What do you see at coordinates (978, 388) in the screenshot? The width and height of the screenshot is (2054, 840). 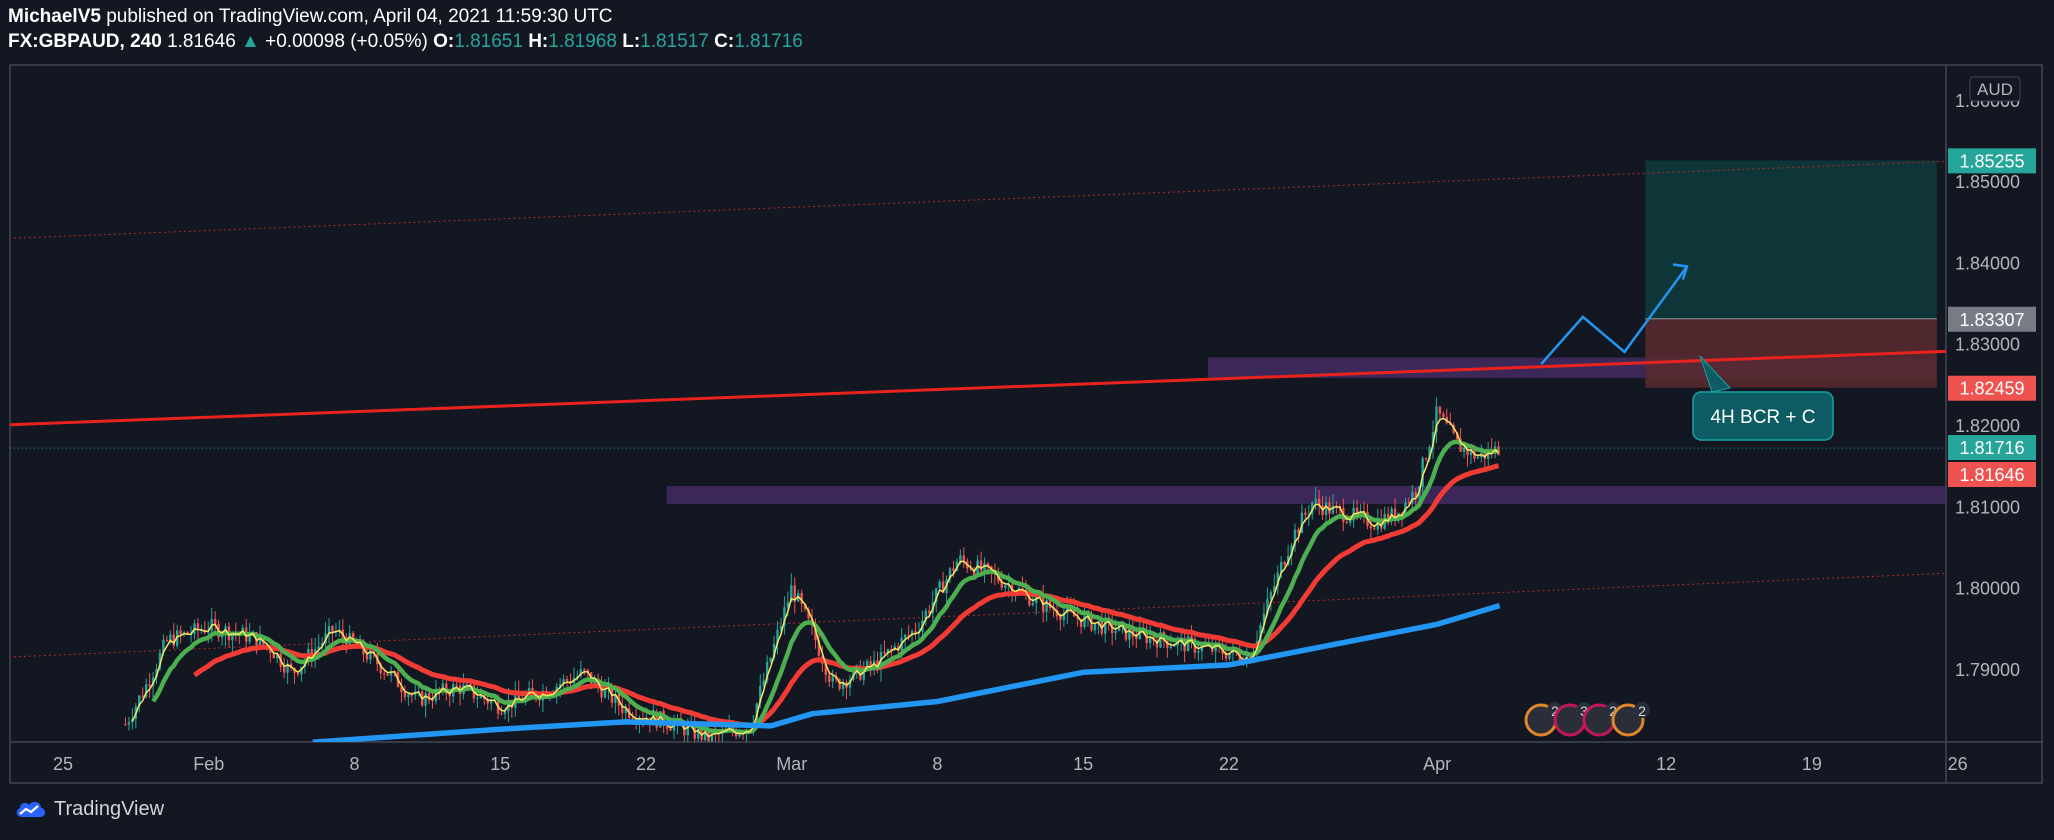 I see `resistance-trendline` at bounding box center [978, 388].